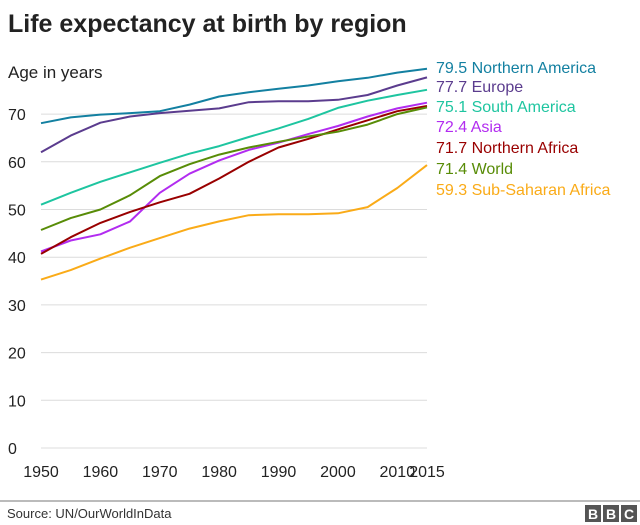 The width and height of the screenshot is (640, 525). Describe the element at coordinates (523, 190) in the screenshot. I see `series-label: 59.3 Sub-Saharan Africa` at that location.